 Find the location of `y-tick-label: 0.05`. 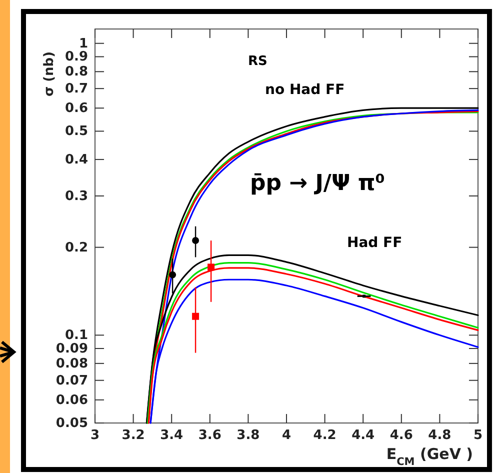

y-tick-label: 0.05 is located at coordinates (72, 423).